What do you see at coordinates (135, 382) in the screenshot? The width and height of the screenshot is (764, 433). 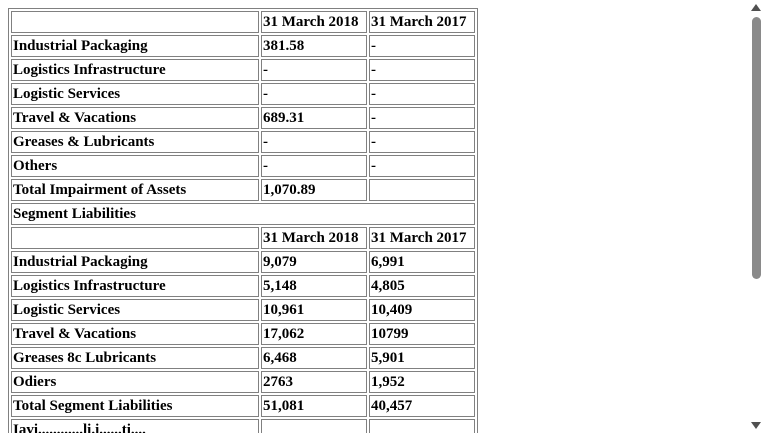 I see `row-label: Odiers` at bounding box center [135, 382].